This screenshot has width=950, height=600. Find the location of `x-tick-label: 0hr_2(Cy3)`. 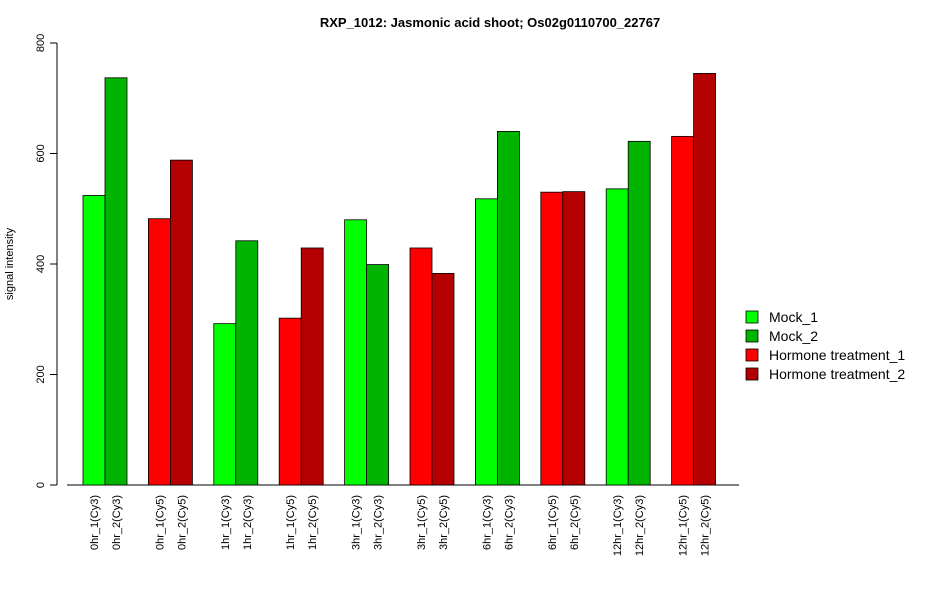

x-tick-label: 0hr_2(Cy3) is located at coordinates (117, 522).